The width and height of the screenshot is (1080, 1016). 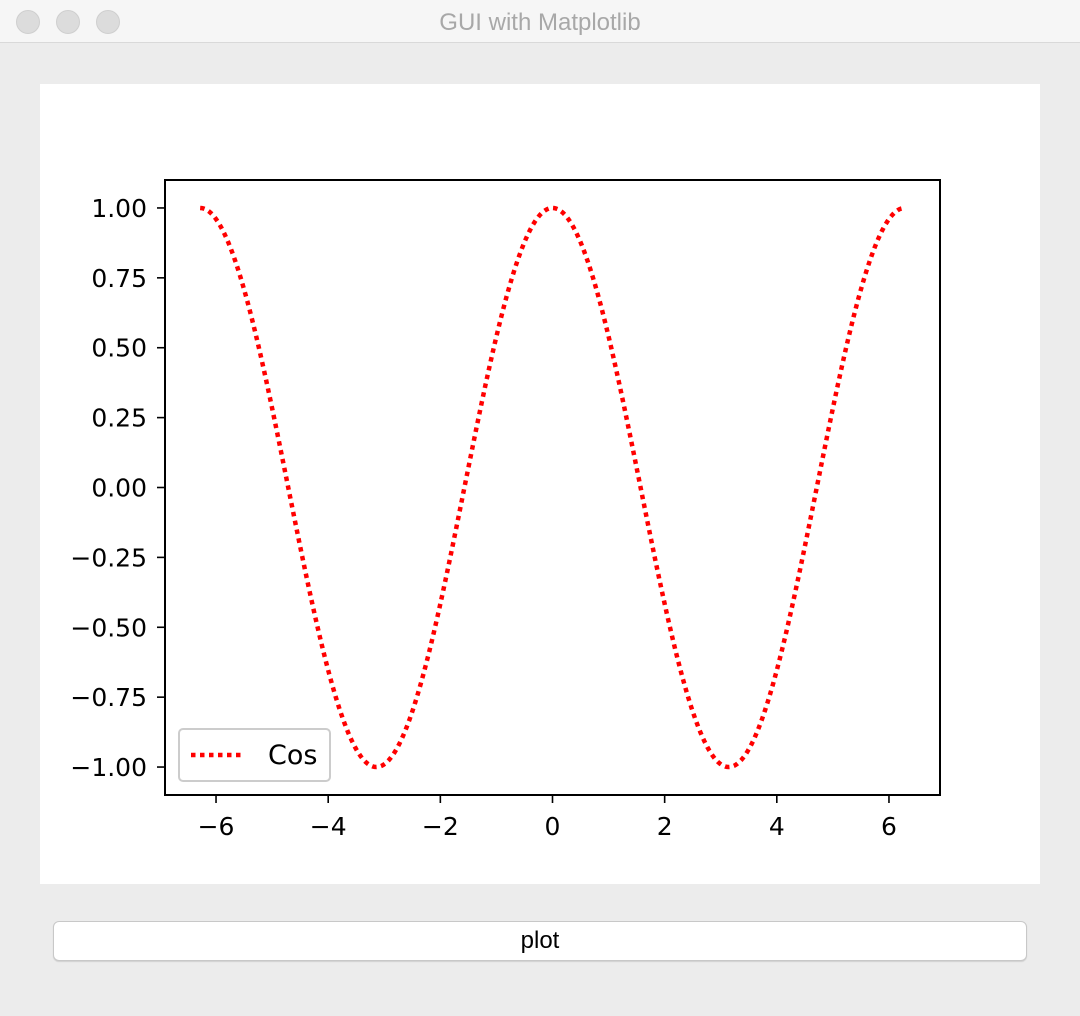 I want to click on plot-button: plot, so click(x=540, y=941).